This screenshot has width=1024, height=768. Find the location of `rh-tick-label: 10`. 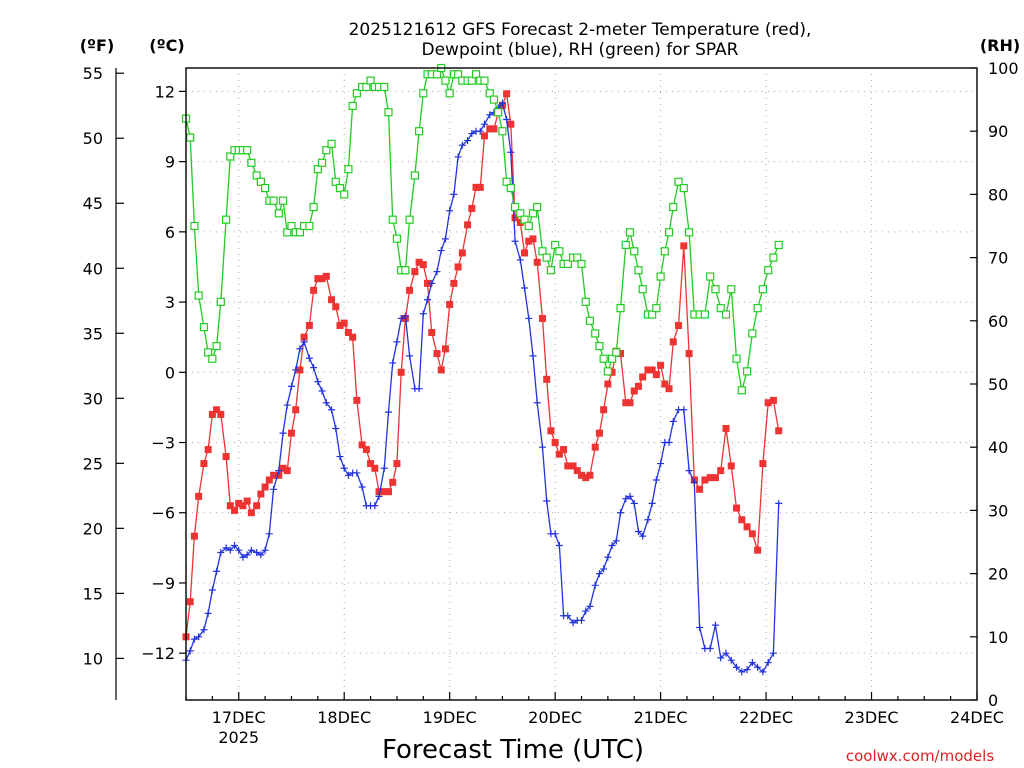

rh-tick-label: 10 is located at coordinates (998, 637).